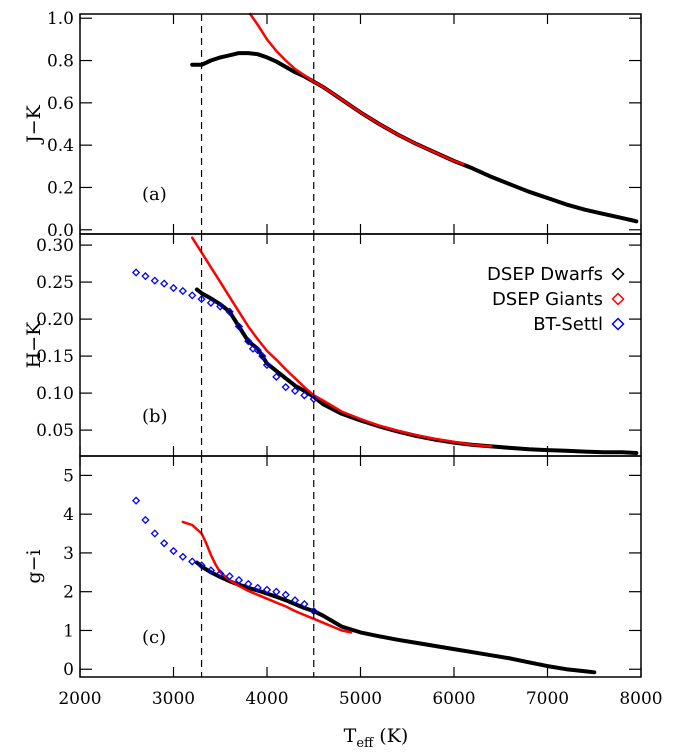 This screenshot has width=674, height=753. Describe the element at coordinates (60, 146) in the screenshot. I see `panel-a-ytick-label: 0.4` at that location.